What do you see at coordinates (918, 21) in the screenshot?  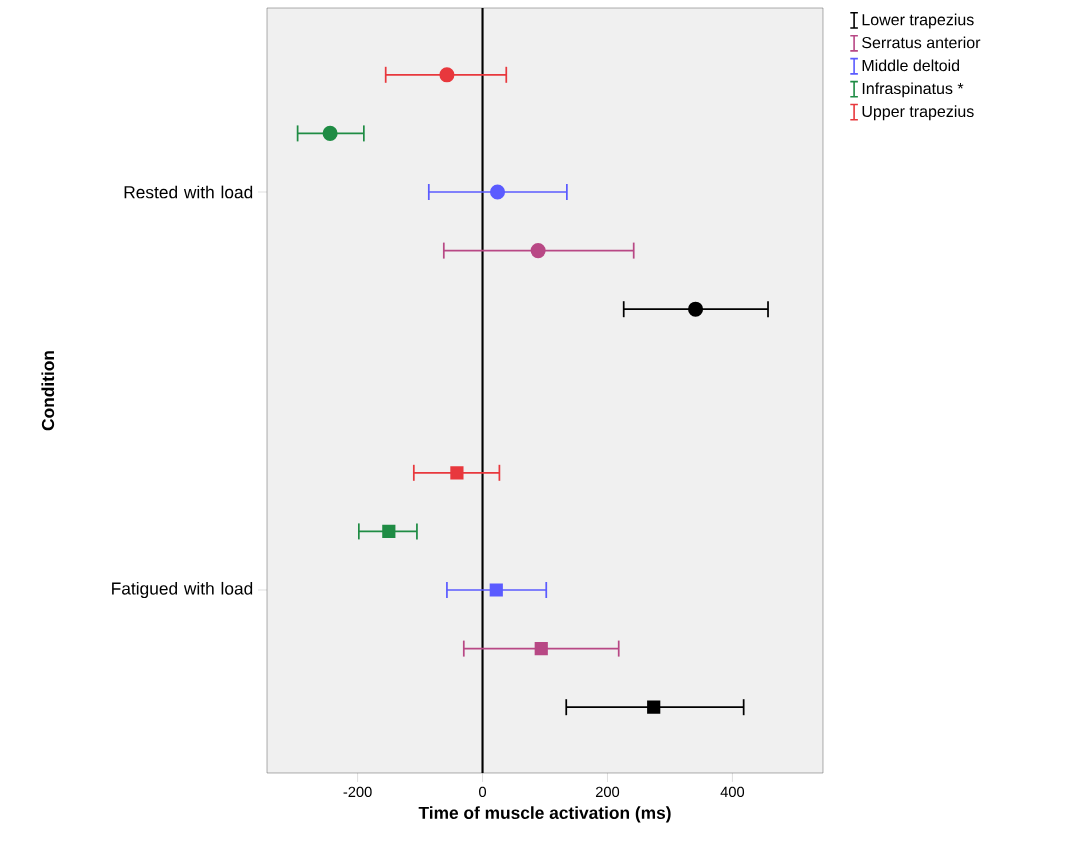 I see `legend-label: Lower trapezius` at bounding box center [918, 21].